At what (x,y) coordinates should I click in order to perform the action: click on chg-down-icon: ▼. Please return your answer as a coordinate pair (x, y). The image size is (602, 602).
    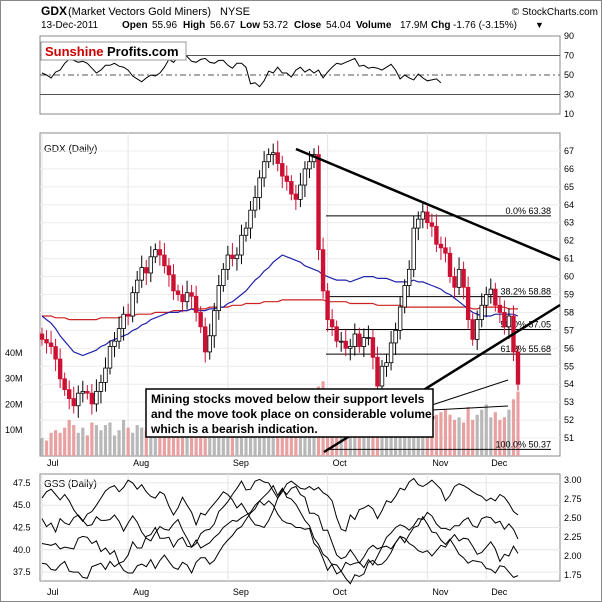
    Looking at the image, I should click on (539, 25).